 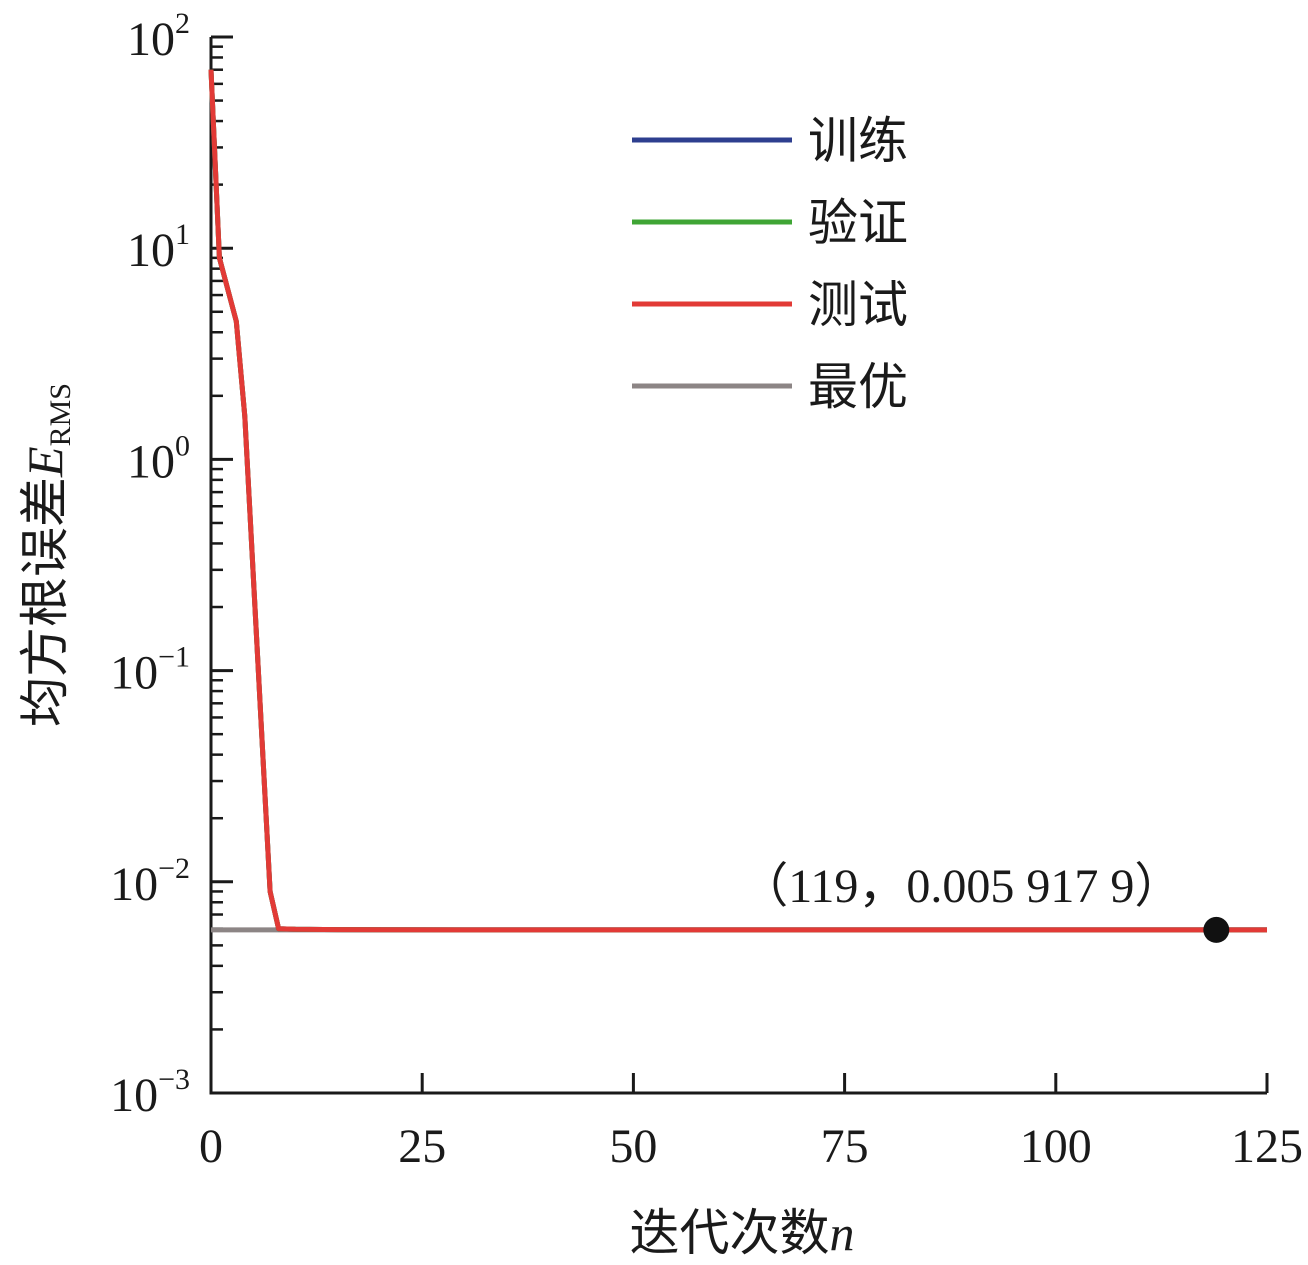 I want to click on x-tick-label: 25, so click(x=422, y=1146).